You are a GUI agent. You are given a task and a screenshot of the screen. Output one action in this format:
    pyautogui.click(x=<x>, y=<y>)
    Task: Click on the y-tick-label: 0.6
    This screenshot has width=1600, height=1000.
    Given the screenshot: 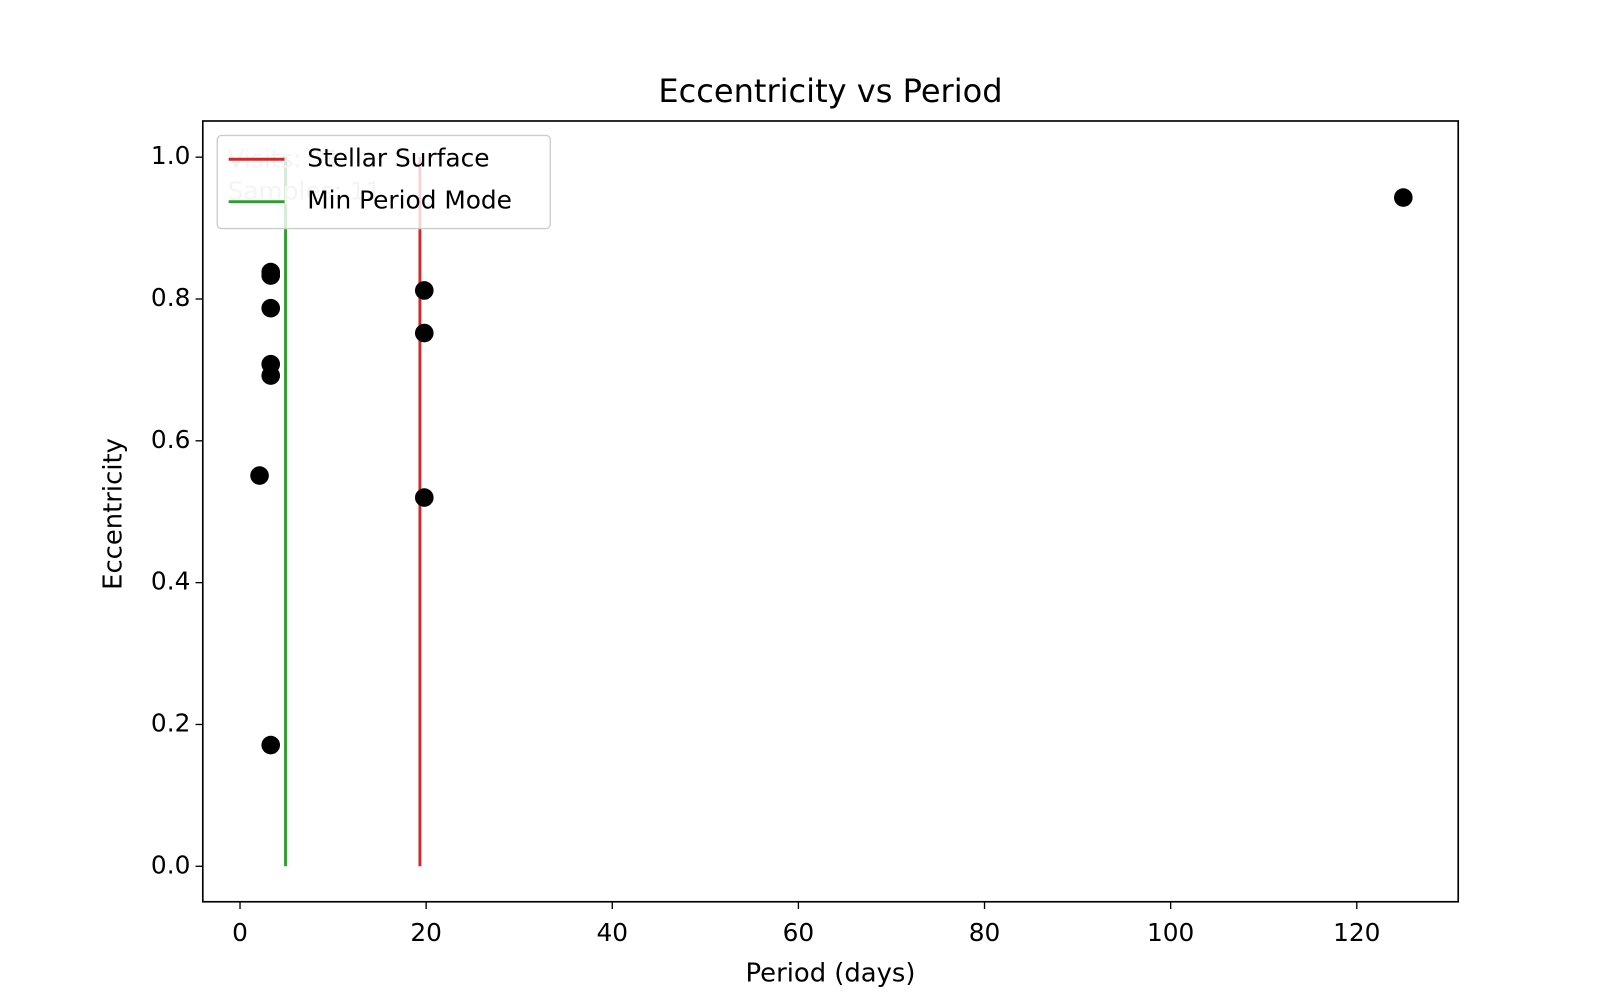 What is the action you would take?
    pyautogui.click(x=170, y=439)
    